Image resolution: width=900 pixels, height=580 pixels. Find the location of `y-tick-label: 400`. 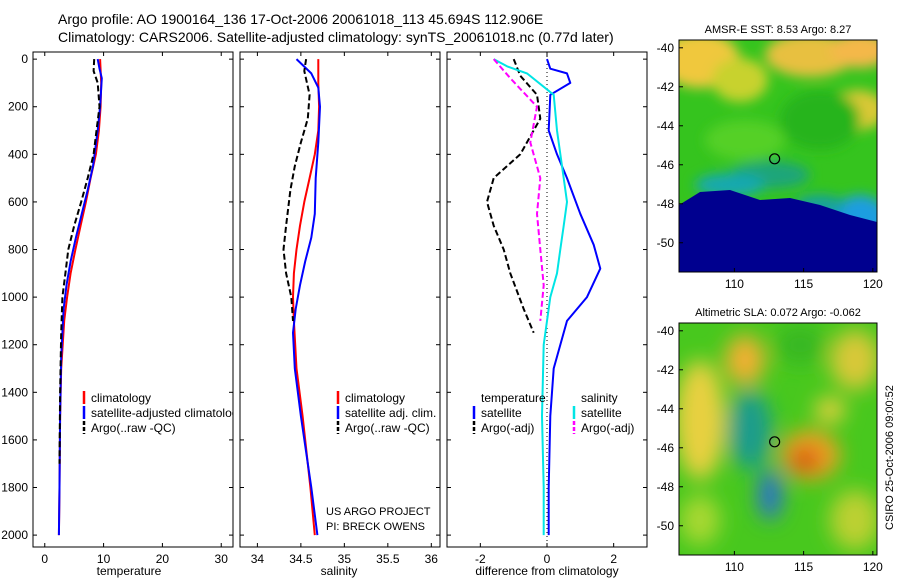

y-tick-label: 400 is located at coordinates (18, 154).